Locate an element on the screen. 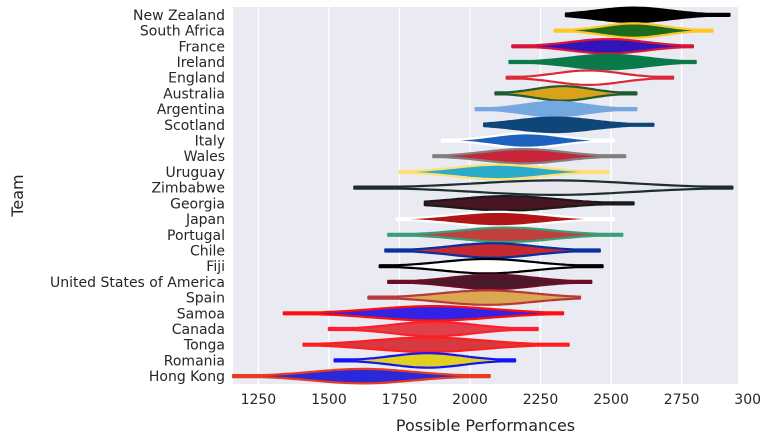 Image resolution: width=760 pixels, height=441 pixels. y-tick-label: New Zealand is located at coordinates (179, 16).